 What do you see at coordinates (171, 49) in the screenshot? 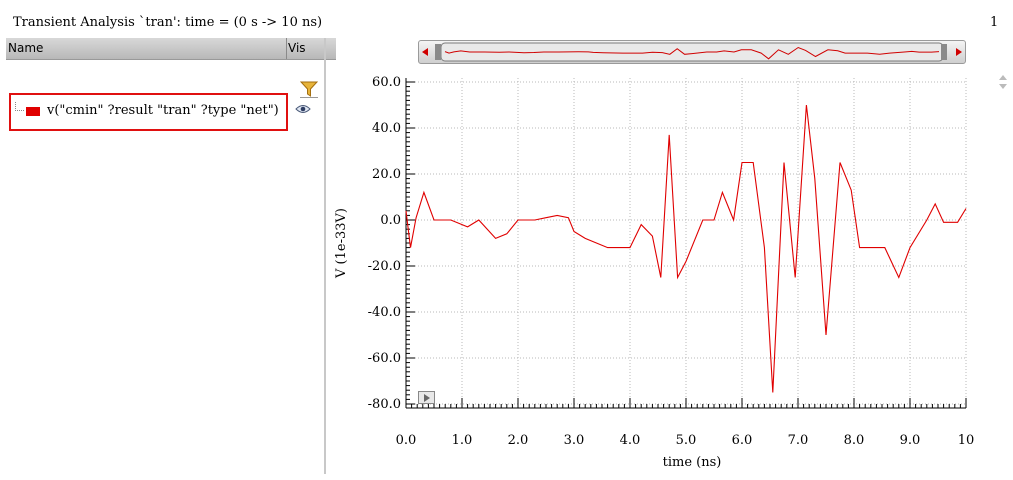
I see `signal-list-header: Name Vis` at bounding box center [171, 49].